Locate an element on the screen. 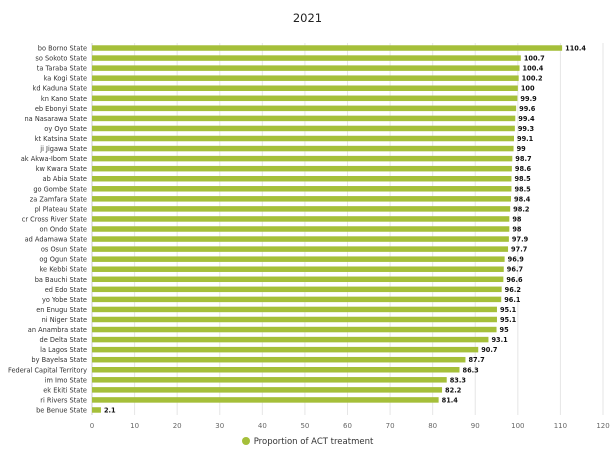 Image resolution: width=615 pixels, height=461 pixels. category-label: ed Edo State is located at coordinates (66, 290).